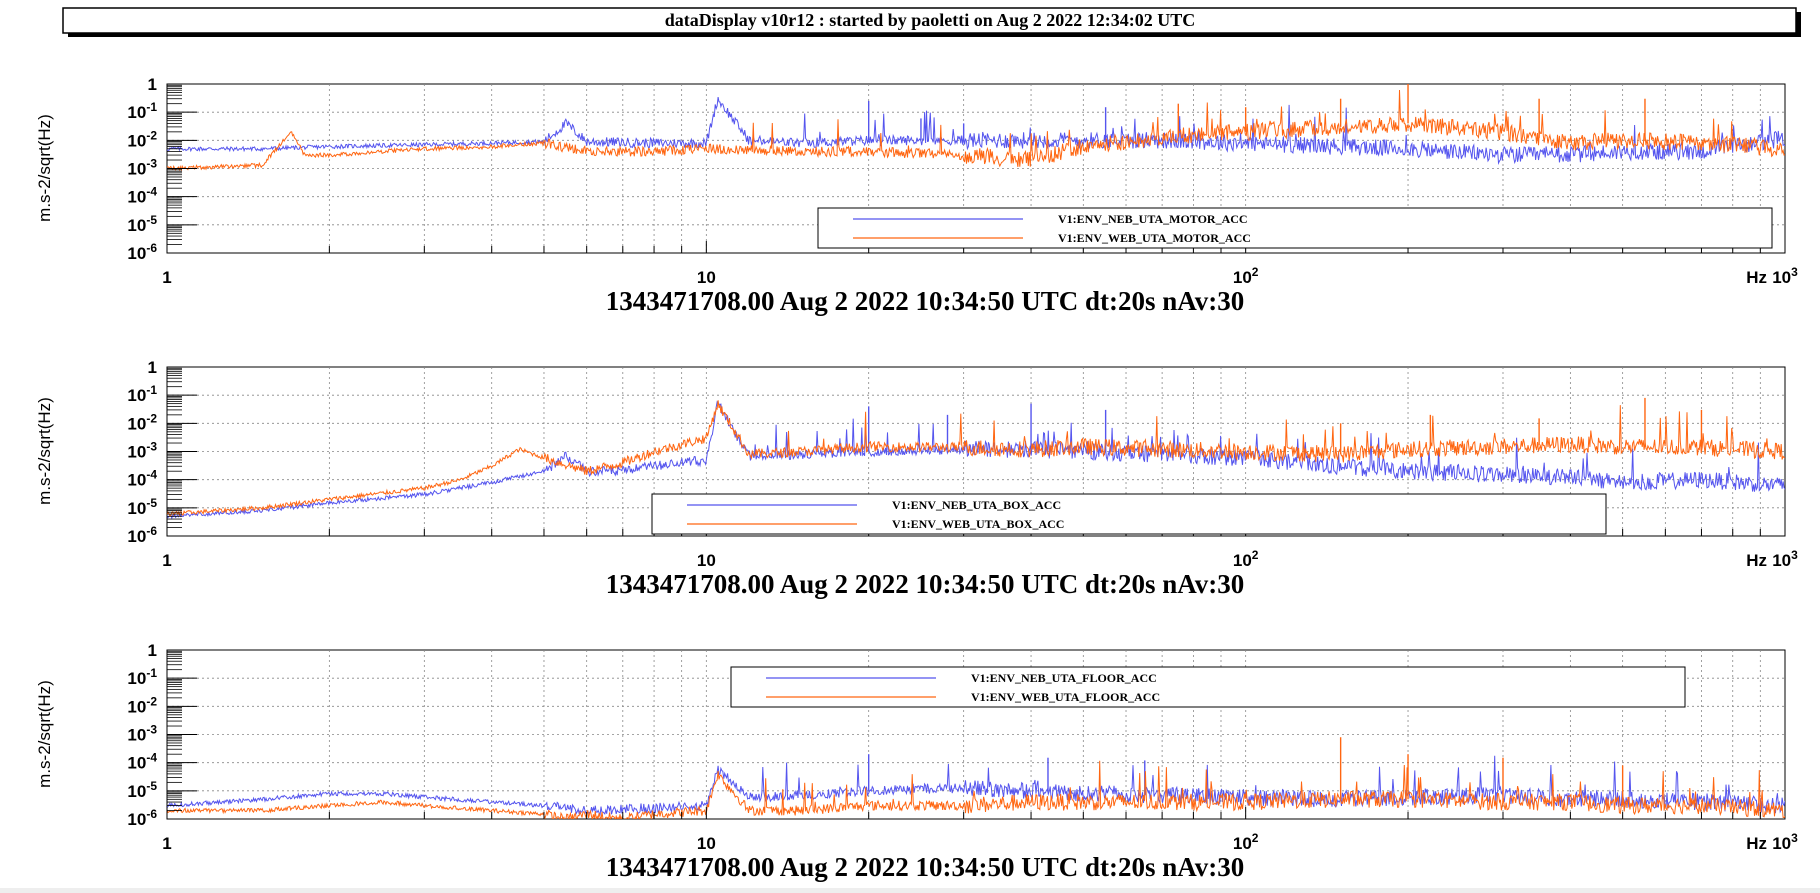 This screenshot has width=1820, height=893. I want to click on x-axis: 1 10 10² 10³ Hz, so click(980, 830).